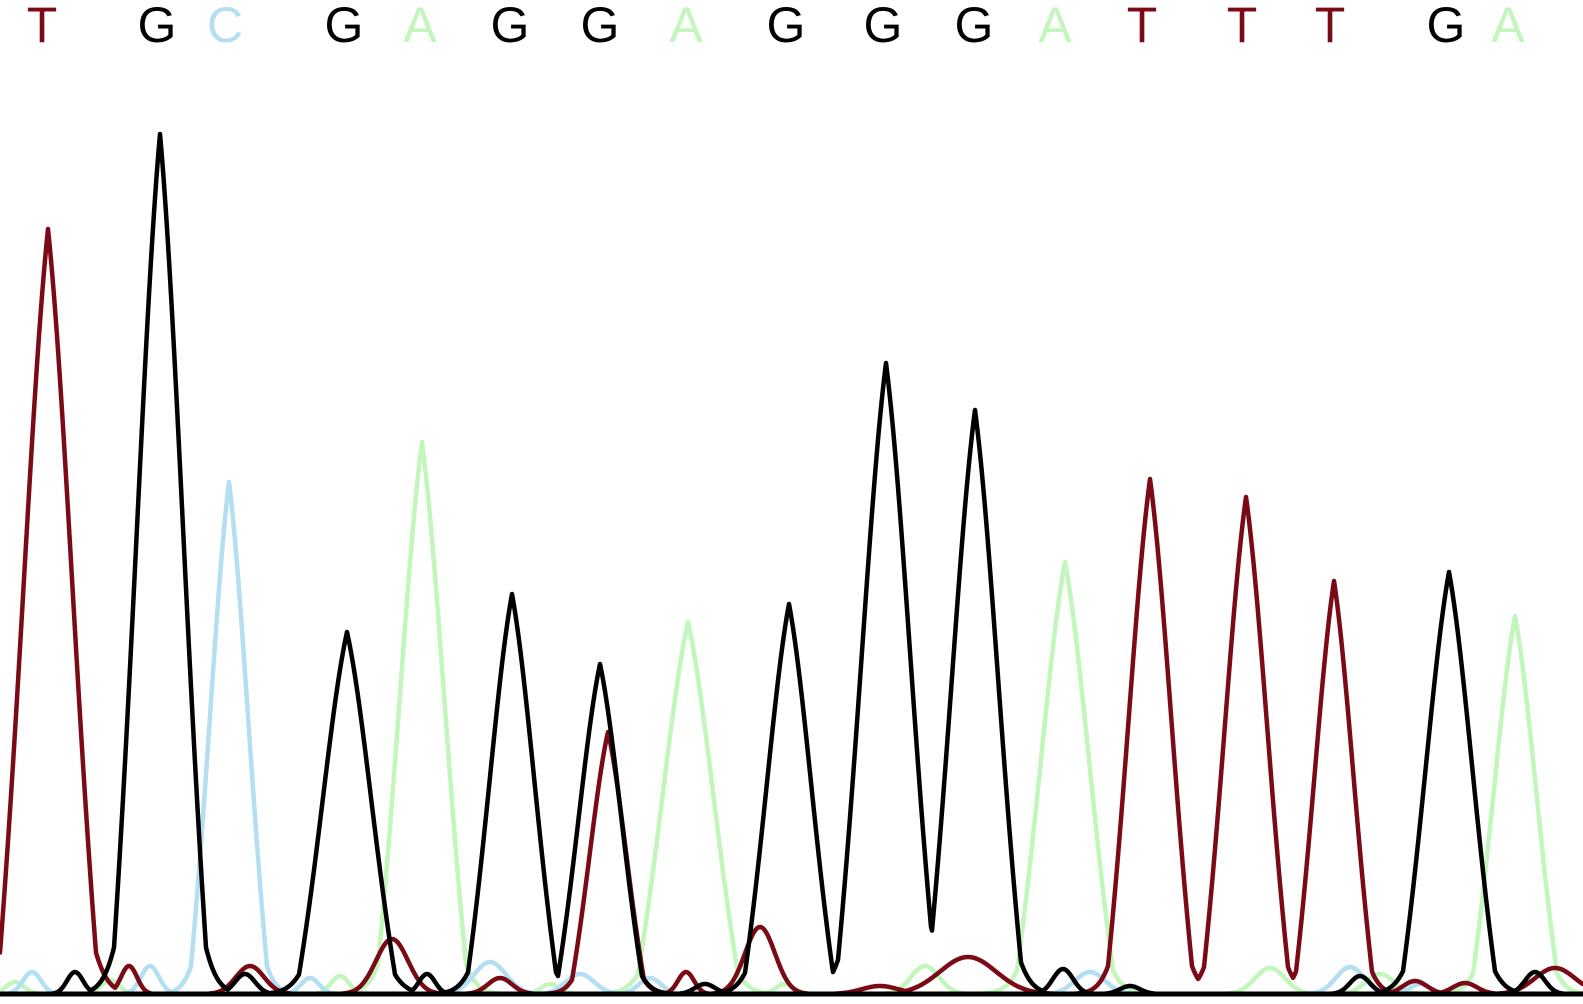 This screenshot has width=1583, height=1004. I want to click on base-call-6: G, so click(600, 26).